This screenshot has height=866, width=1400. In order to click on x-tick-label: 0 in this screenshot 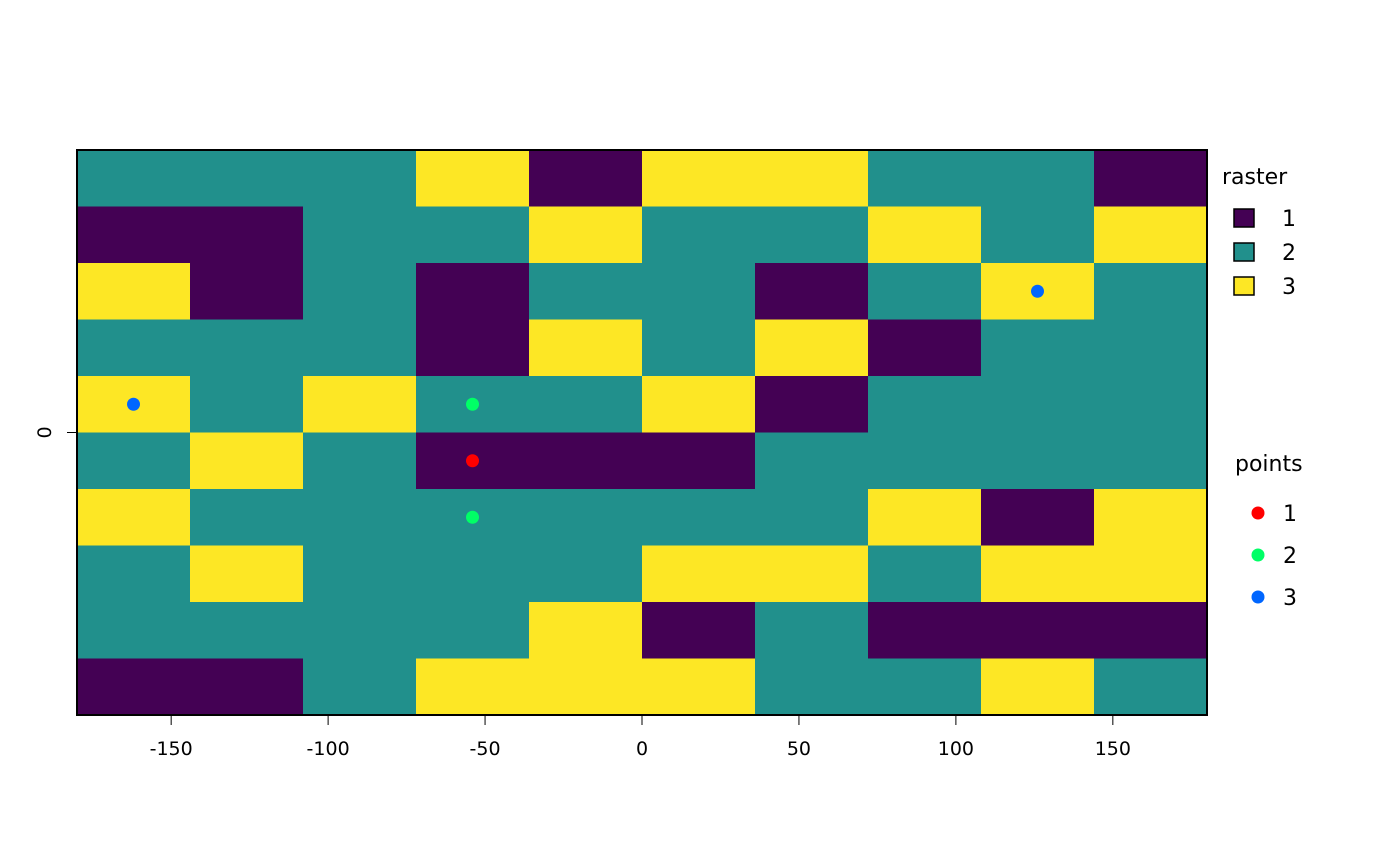, I will do `click(642, 749)`.